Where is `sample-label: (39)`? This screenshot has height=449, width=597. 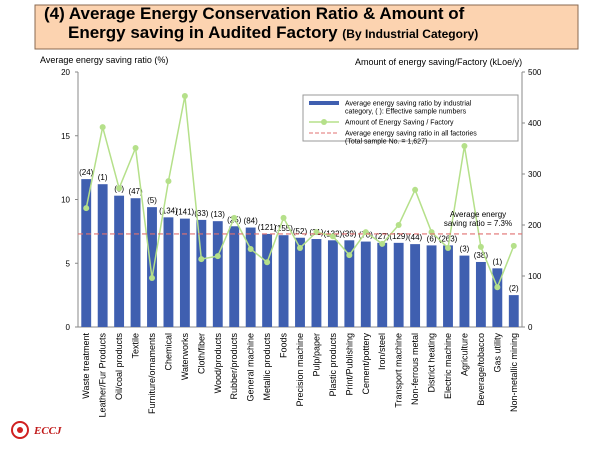
sample-label: (39) is located at coordinates (349, 233).